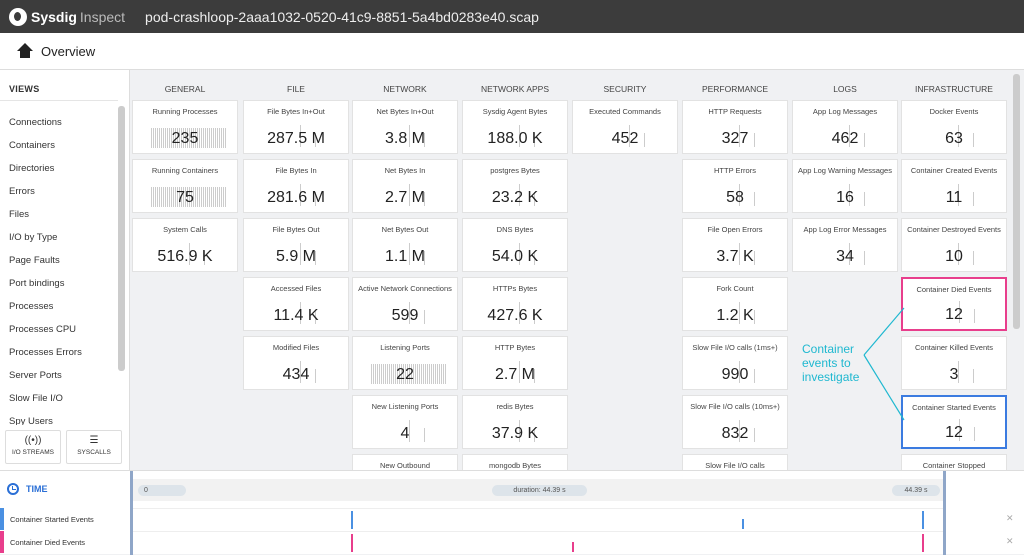 The height and width of the screenshot is (555, 1024). What do you see at coordinates (954, 422) in the screenshot?
I see `metric-tile: Container Started Events 12` at bounding box center [954, 422].